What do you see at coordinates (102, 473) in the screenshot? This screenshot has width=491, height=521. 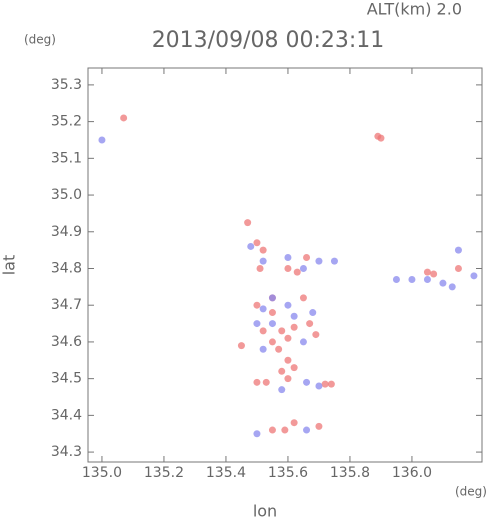 I see `x-tick-label: 135.0` at bounding box center [102, 473].